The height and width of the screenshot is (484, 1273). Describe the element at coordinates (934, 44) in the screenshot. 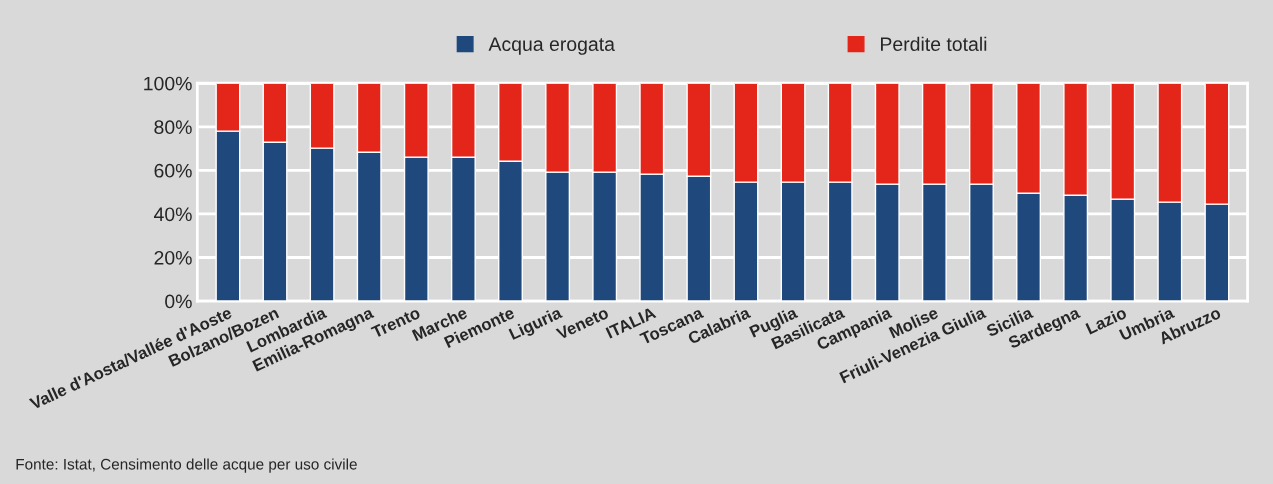

I see `legend-label: Perdite totali` at that location.